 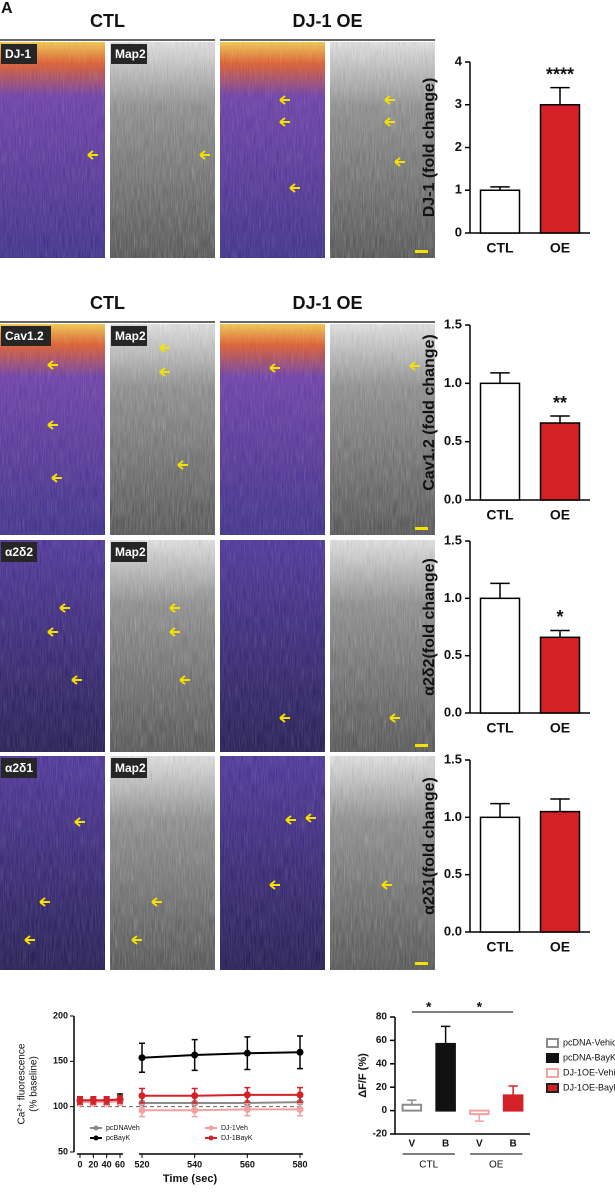 I want to click on bracket-label: *, so click(x=480, y=1007).